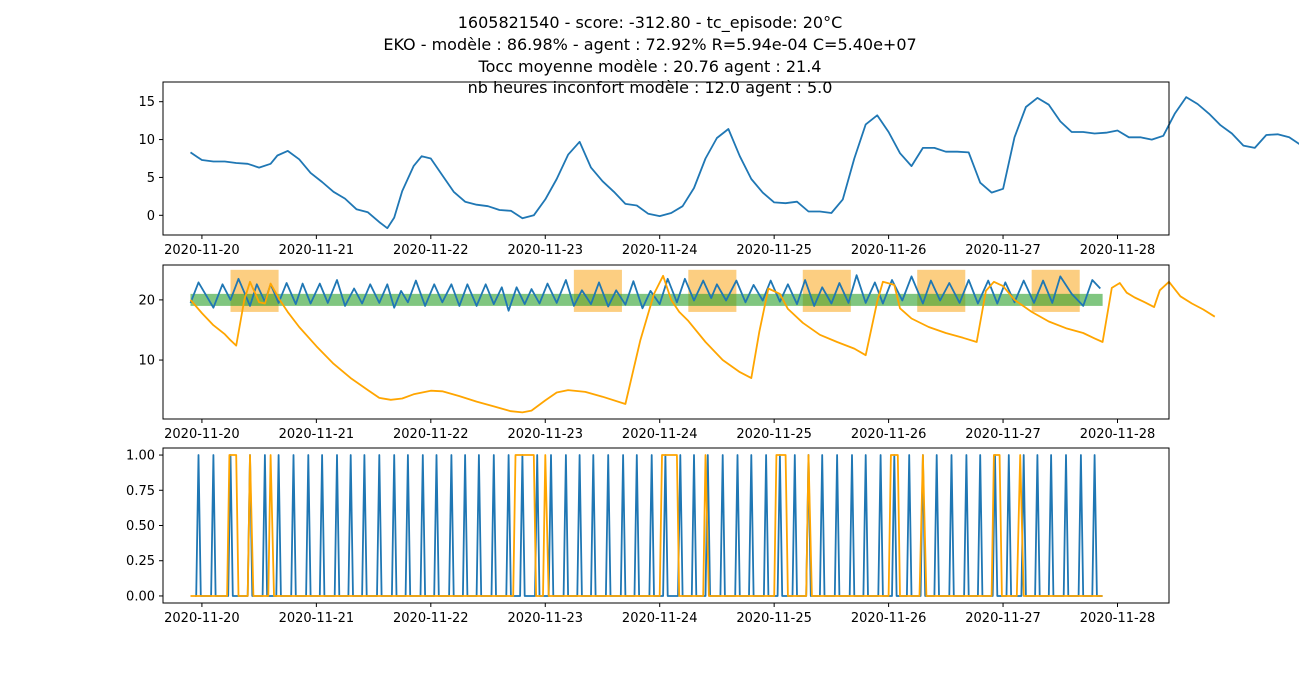  Describe the element at coordinates (140, 491) in the screenshot. I see `y-tick-label: 0.75` at that location.